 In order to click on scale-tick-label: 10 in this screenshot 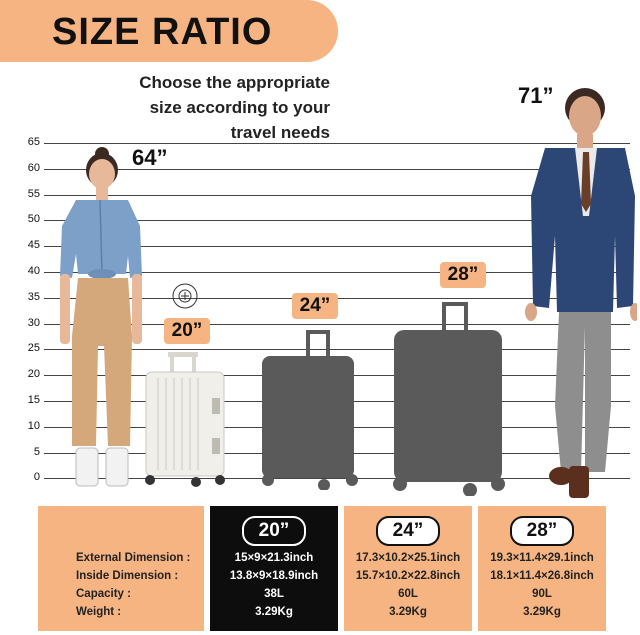, I will do `click(33, 425)`.